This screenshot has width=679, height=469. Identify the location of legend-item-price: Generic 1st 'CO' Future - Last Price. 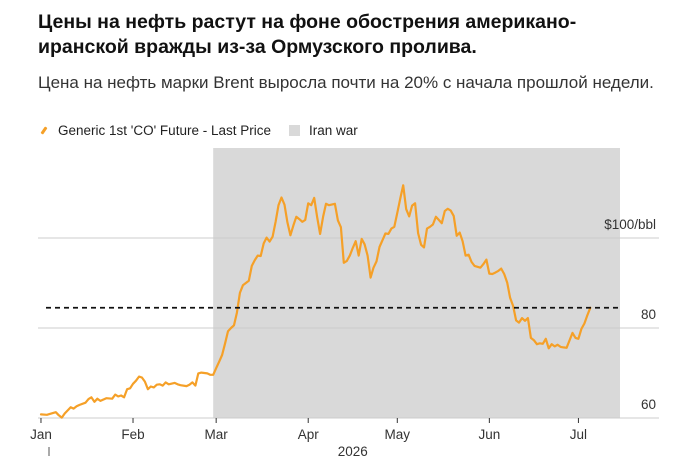
(154, 130).